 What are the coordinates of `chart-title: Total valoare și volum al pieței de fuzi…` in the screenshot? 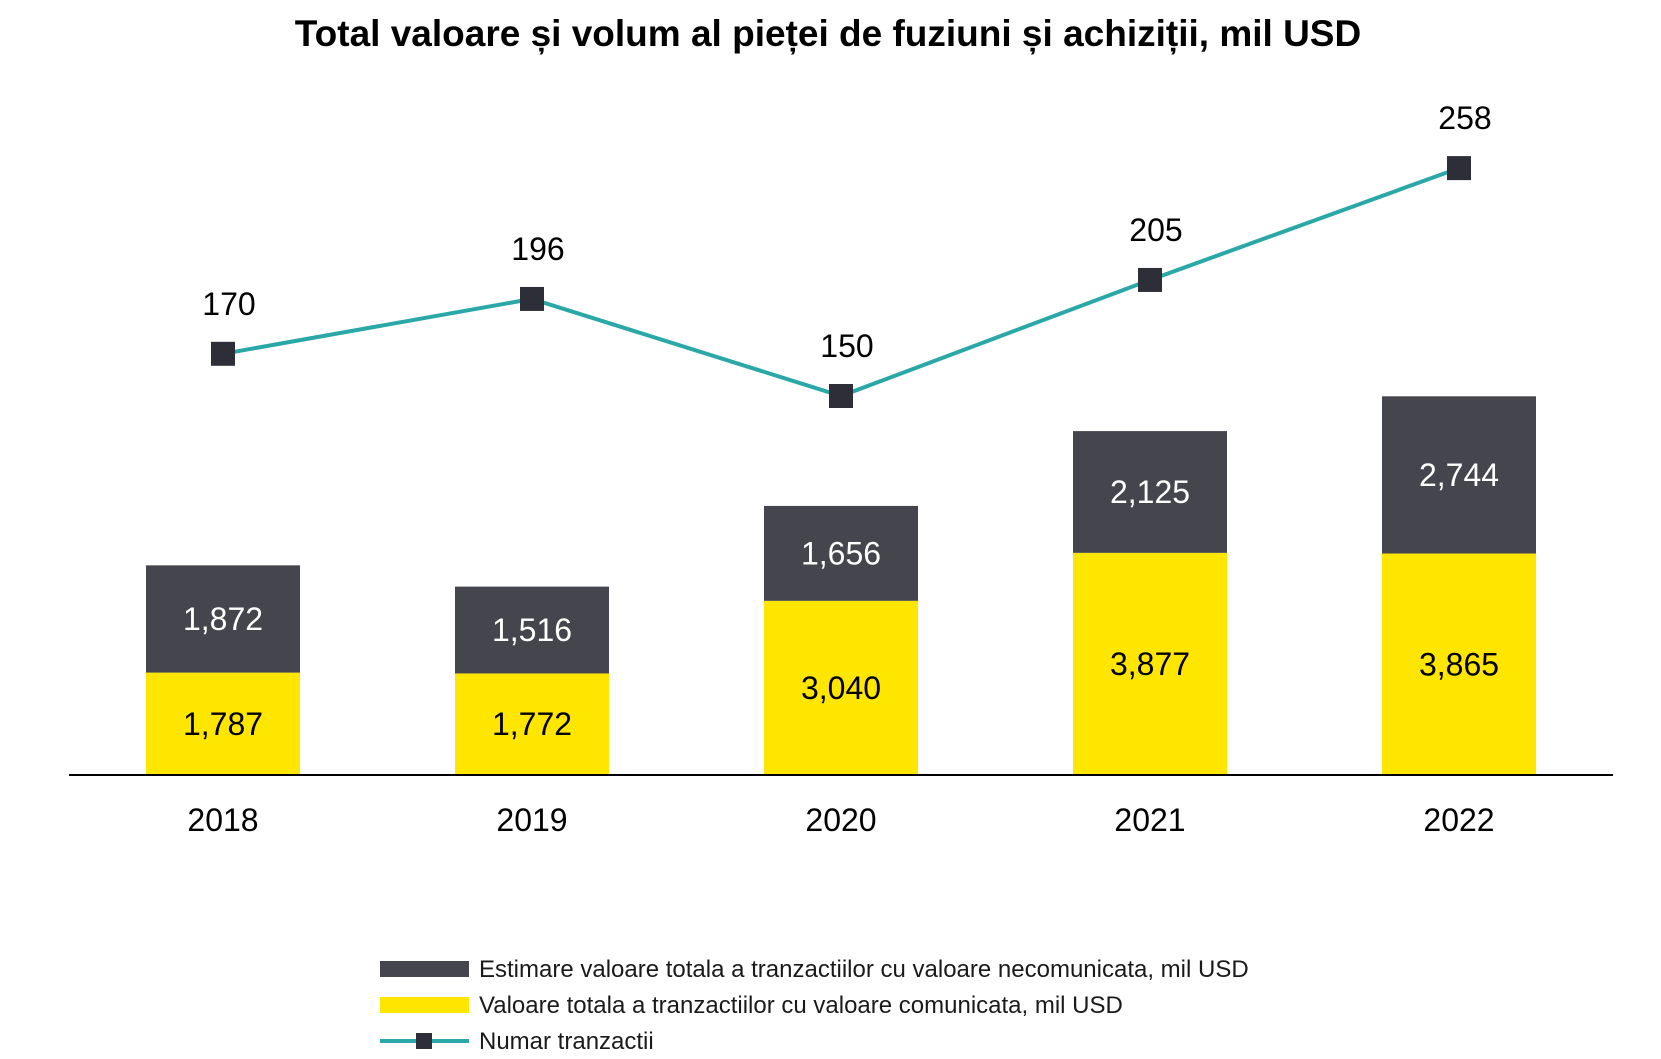 It's located at (828, 34).